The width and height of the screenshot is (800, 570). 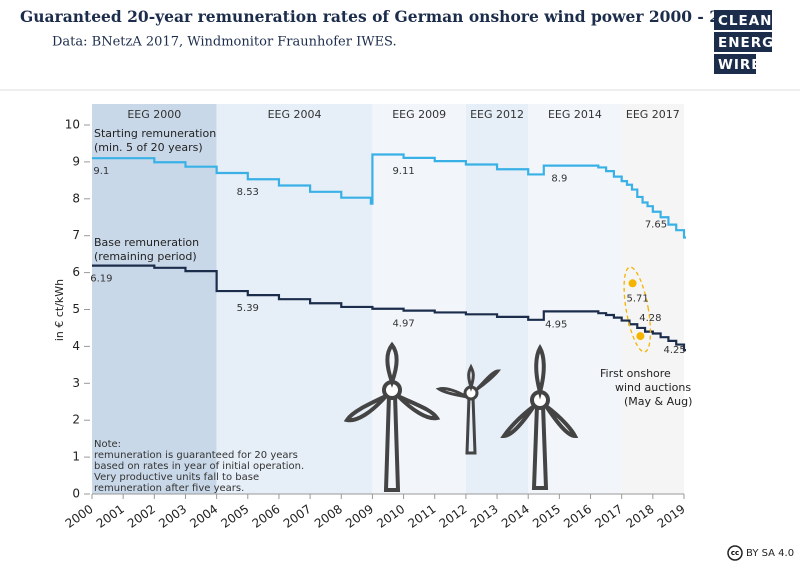 I want to click on x-tick-label: 2009, so click(x=359, y=516).